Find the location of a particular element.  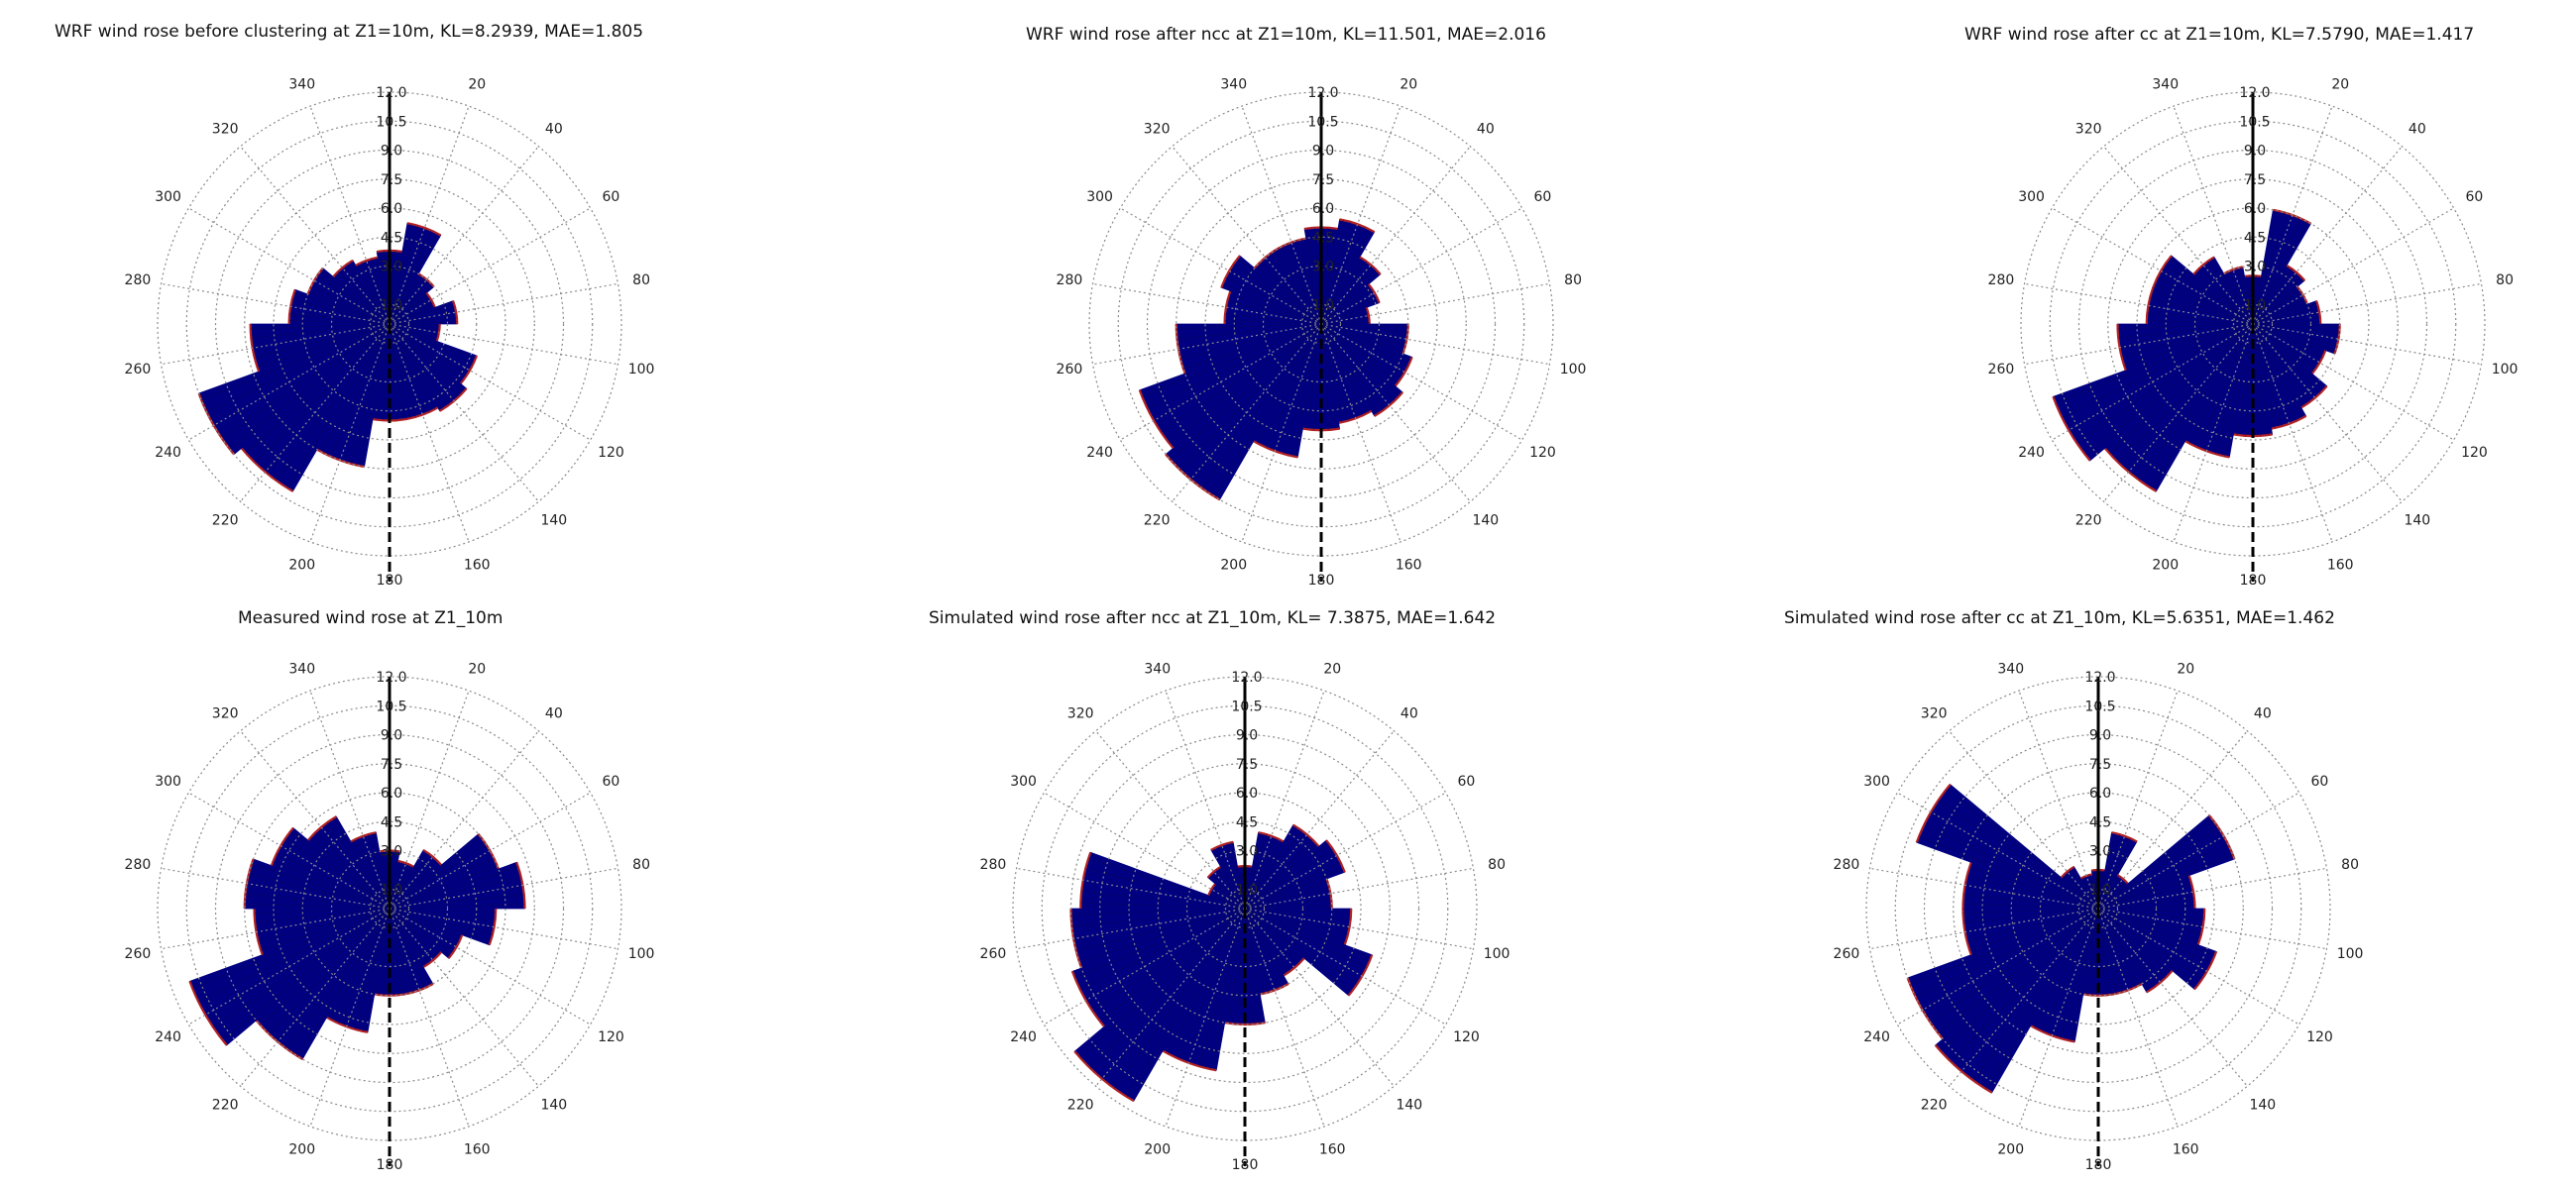

direction-tick-label: 280 is located at coordinates (138, 865).